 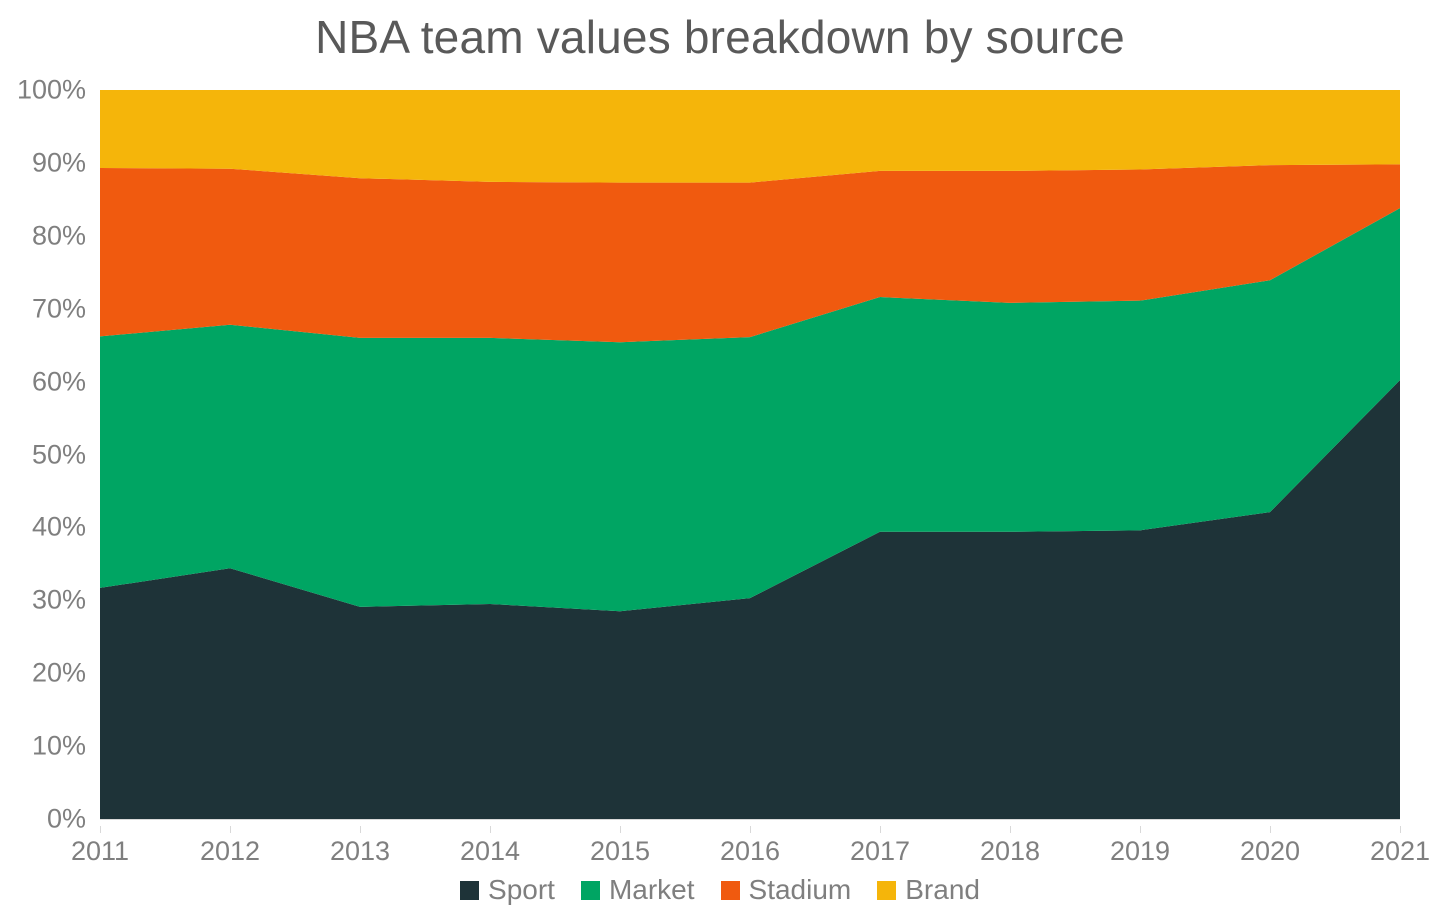 What do you see at coordinates (1010, 851) in the screenshot?
I see `x-axis-tick-label: 2018` at bounding box center [1010, 851].